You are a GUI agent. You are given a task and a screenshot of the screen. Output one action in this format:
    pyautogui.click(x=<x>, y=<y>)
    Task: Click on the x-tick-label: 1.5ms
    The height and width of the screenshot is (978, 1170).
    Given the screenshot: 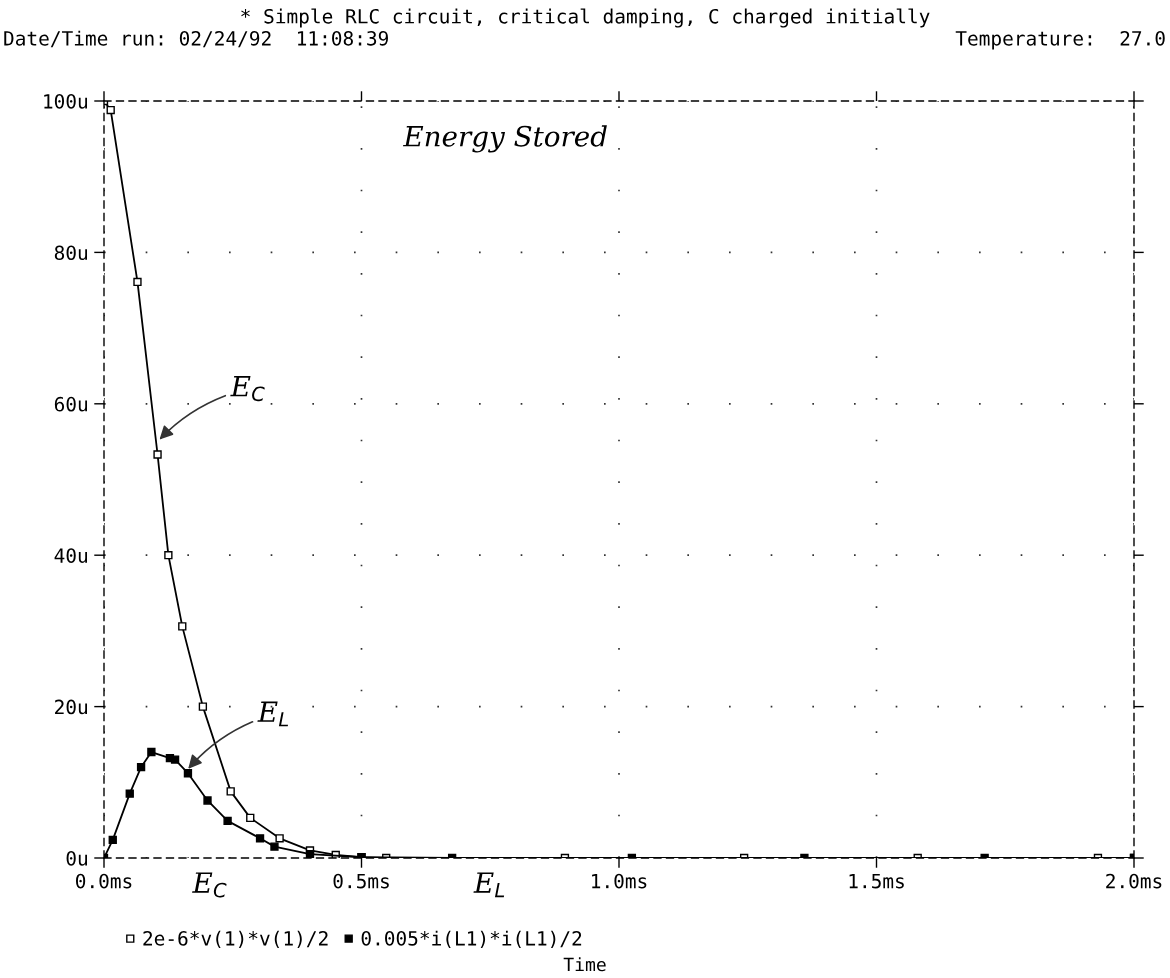 What is the action you would take?
    pyautogui.click(x=876, y=881)
    